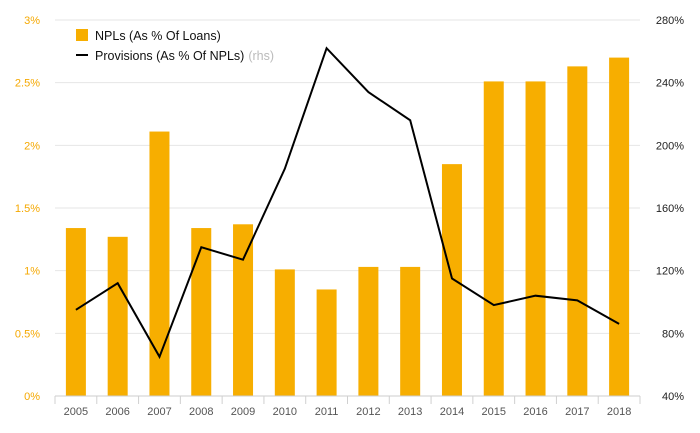 This screenshot has width=700, height=433. What do you see at coordinates (76, 412) in the screenshot?
I see `x-axis-tick-label: 2005` at bounding box center [76, 412].